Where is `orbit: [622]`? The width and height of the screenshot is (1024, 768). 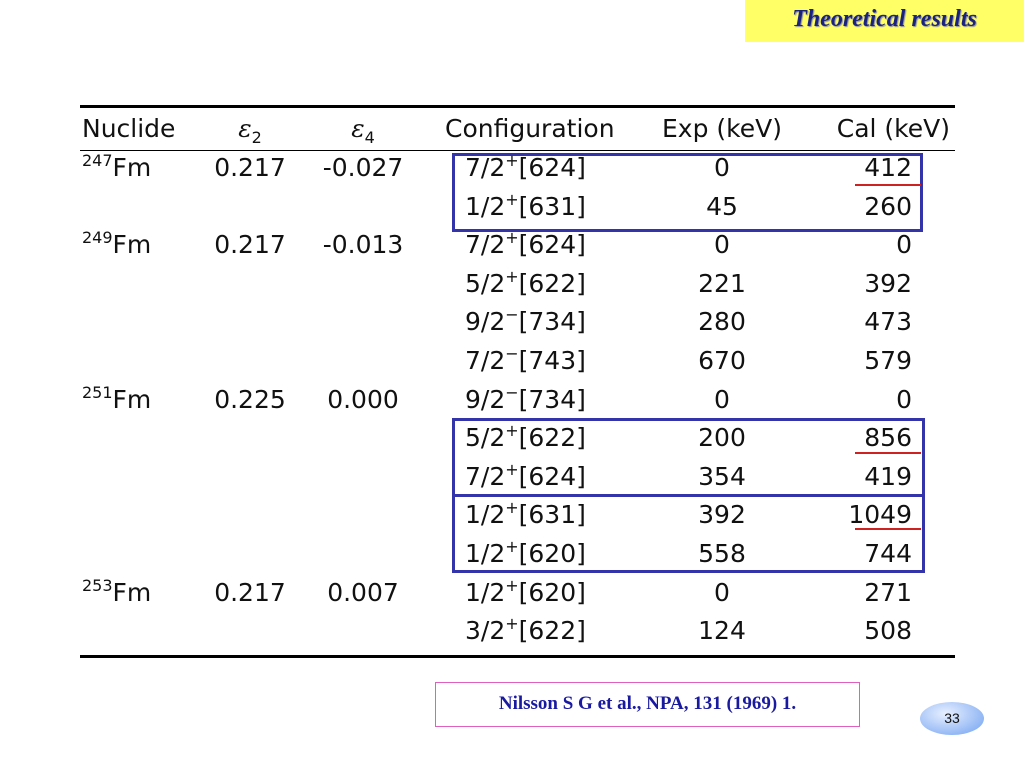 orbit: [622] is located at coordinates (552, 283).